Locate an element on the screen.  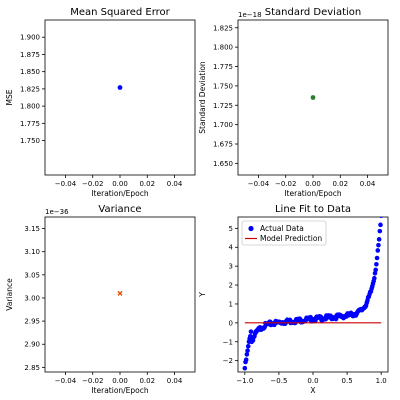
y-tick-label: 1.700 is located at coordinates (223, 125).